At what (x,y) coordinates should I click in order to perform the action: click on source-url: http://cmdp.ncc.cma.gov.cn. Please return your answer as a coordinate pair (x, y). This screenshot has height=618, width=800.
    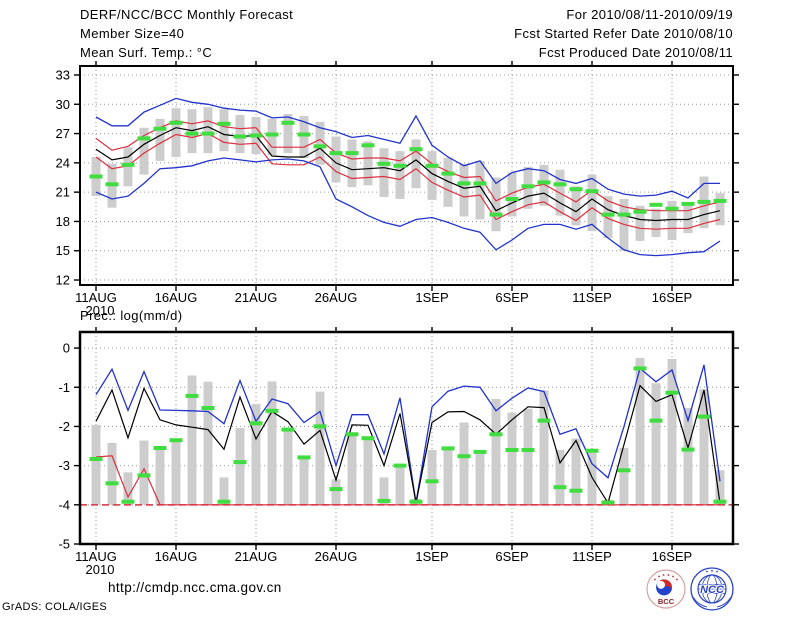
    Looking at the image, I should click on (195, 587).